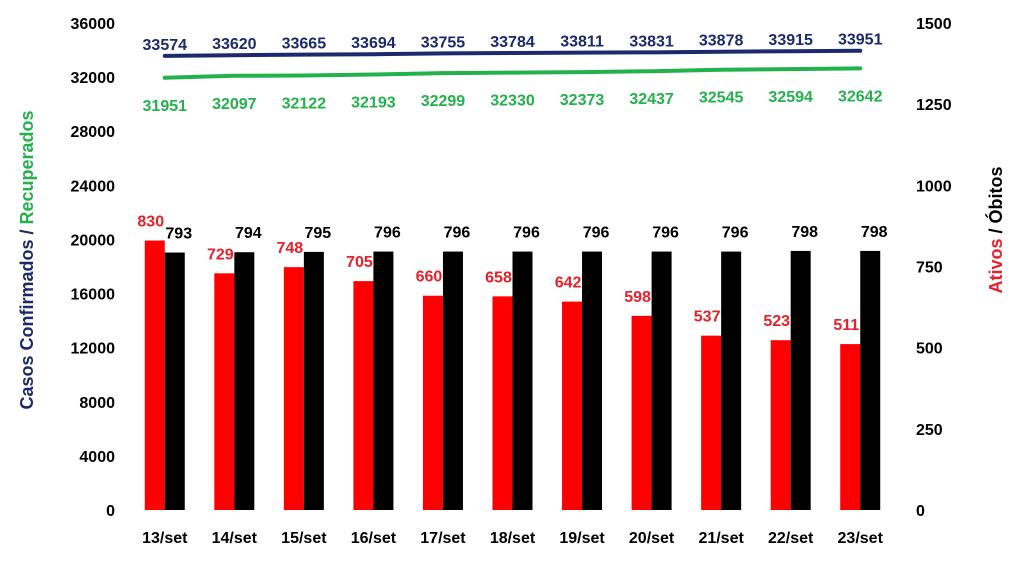  I want to click on left-tick-label: 12000, so click(93, 349).